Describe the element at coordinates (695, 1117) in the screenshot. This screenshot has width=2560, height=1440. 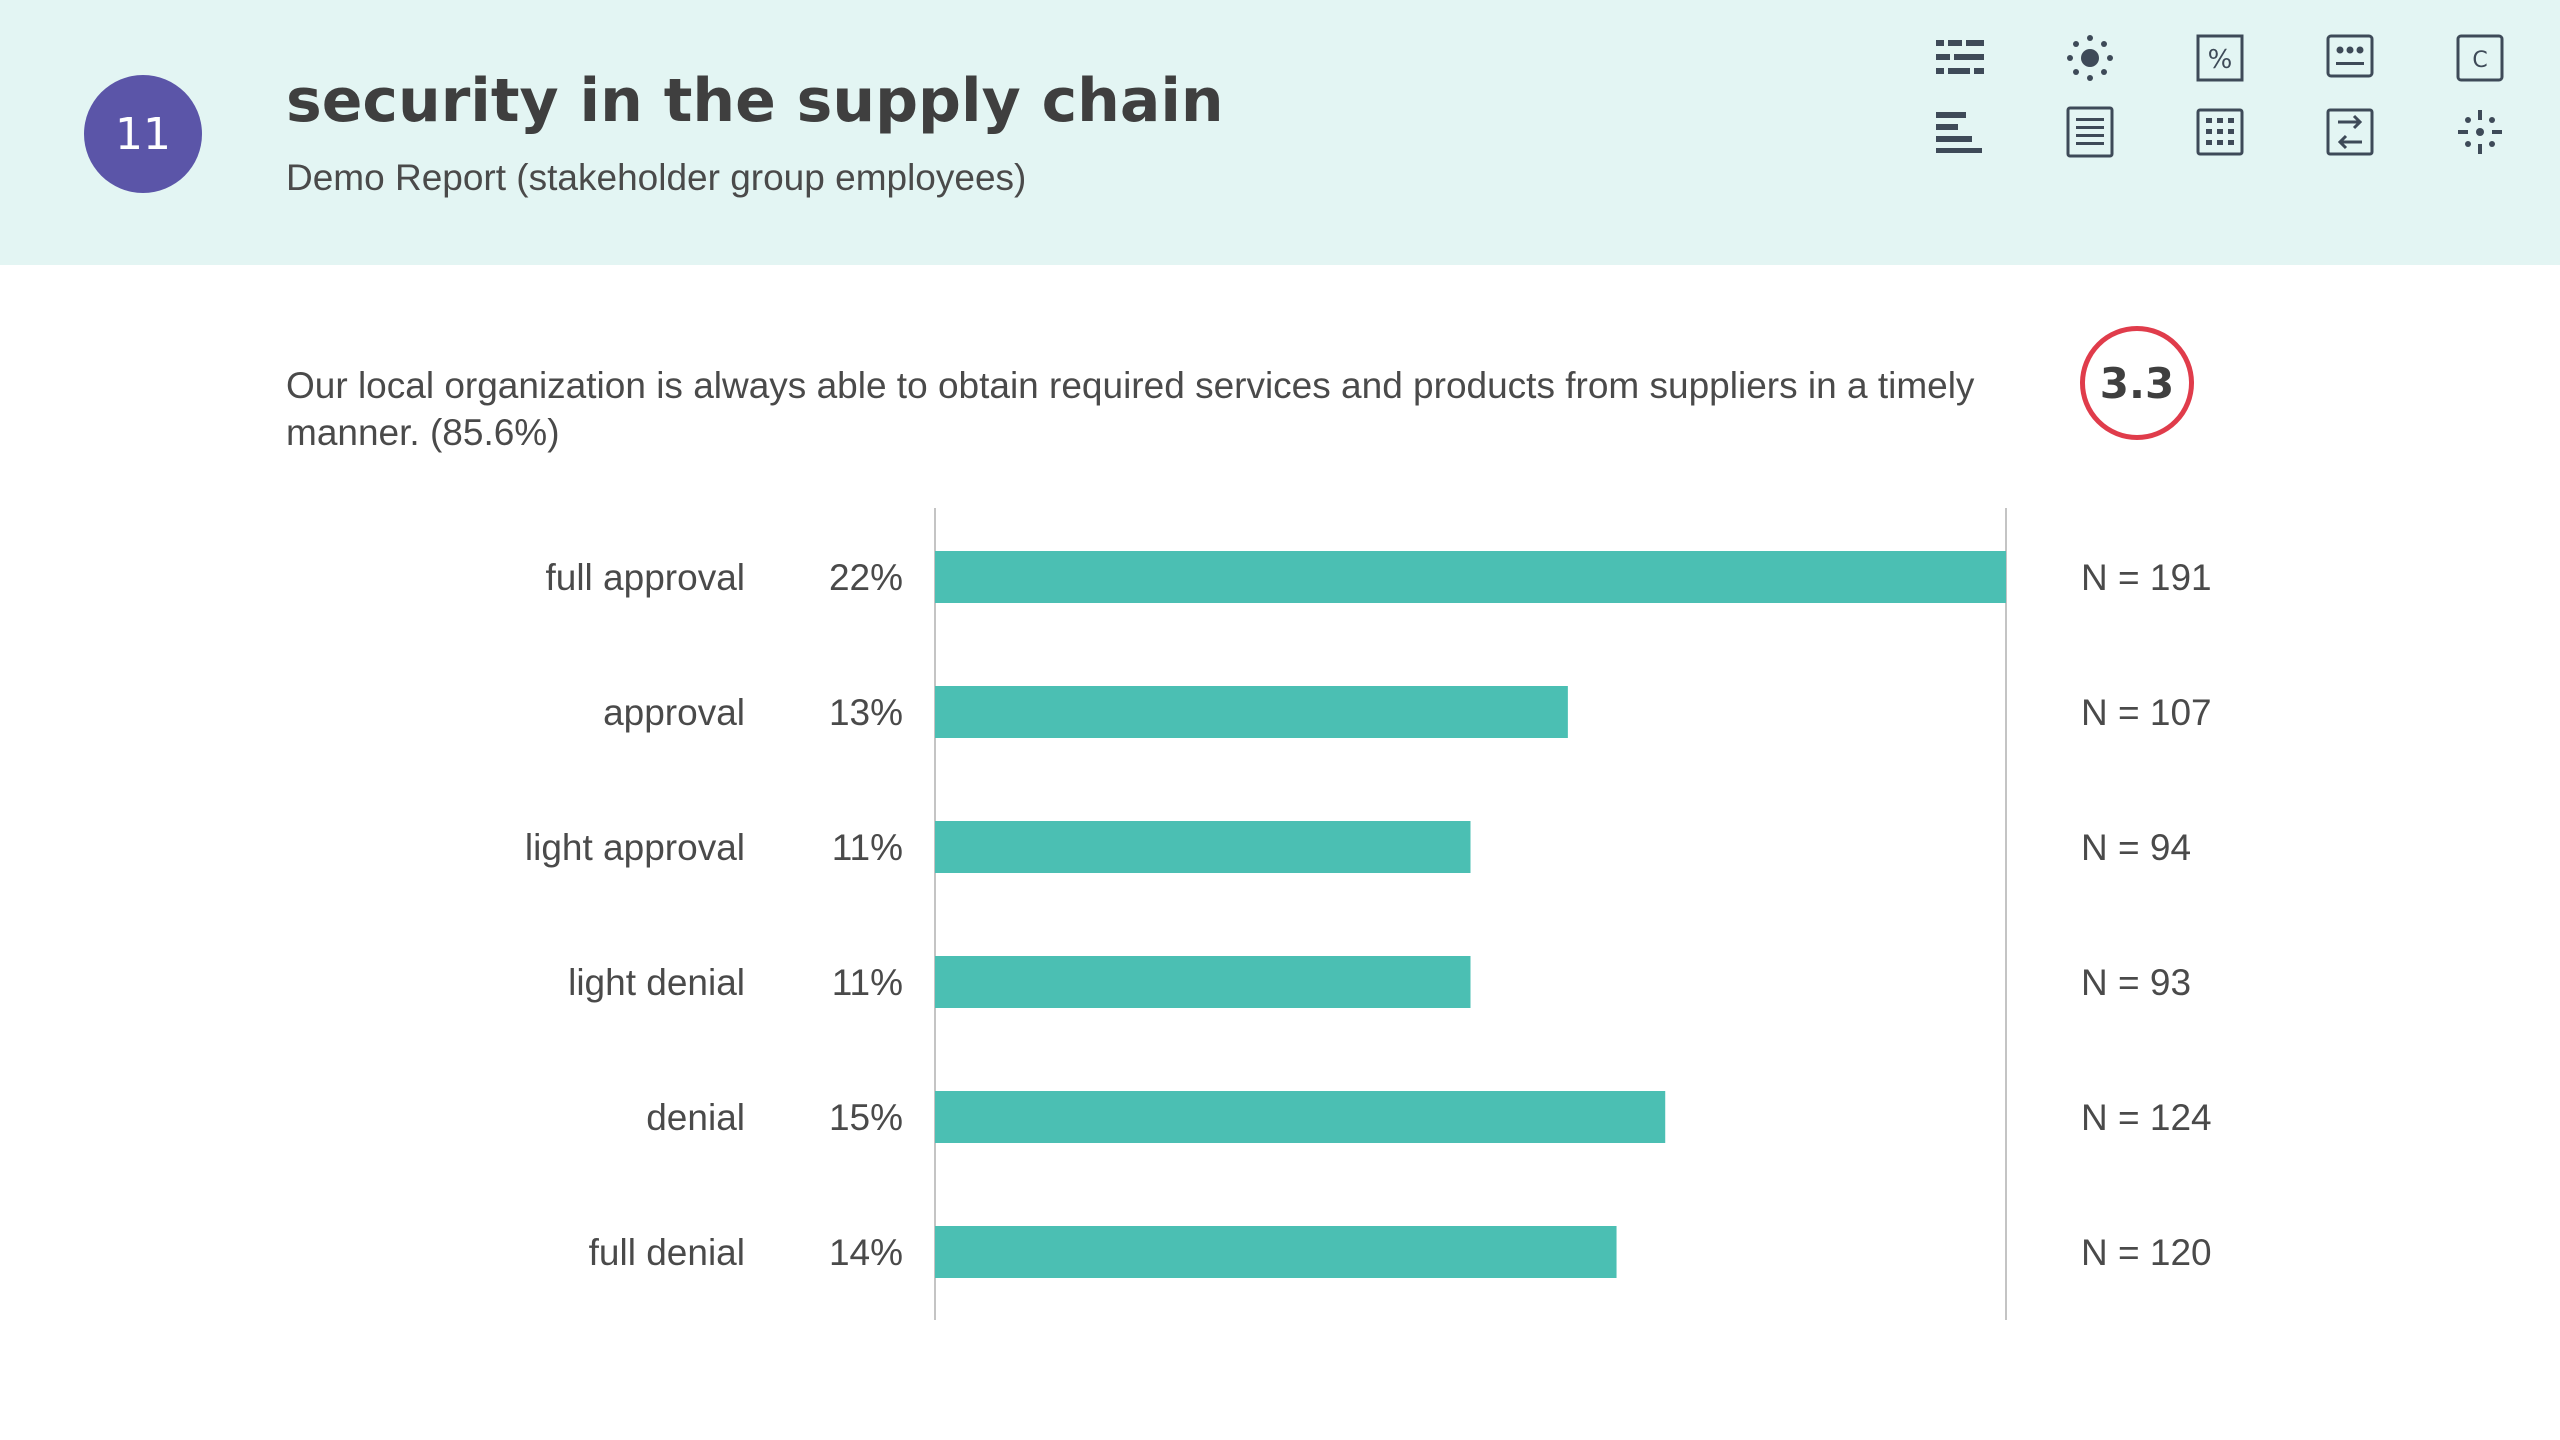
I see `category-label: denial` at that location.